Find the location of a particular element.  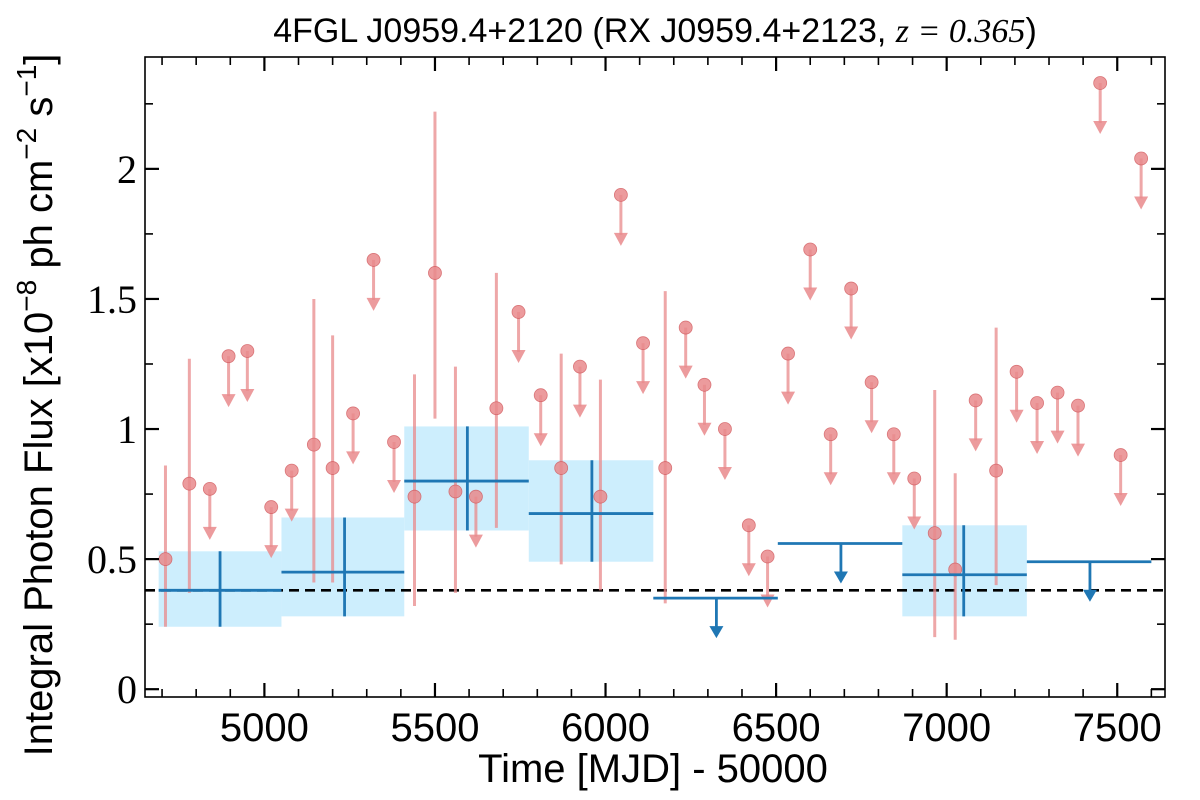

x-tick-label: 6500 is located at coordinates (776, 728).